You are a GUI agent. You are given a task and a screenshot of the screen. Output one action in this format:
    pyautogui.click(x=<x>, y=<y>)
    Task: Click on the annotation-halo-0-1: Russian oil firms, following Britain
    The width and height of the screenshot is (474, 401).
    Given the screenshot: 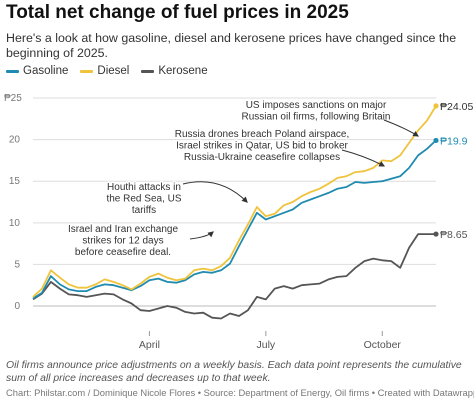 What is the action you would take?
    pyautogui.click(x=316, y=117)
    